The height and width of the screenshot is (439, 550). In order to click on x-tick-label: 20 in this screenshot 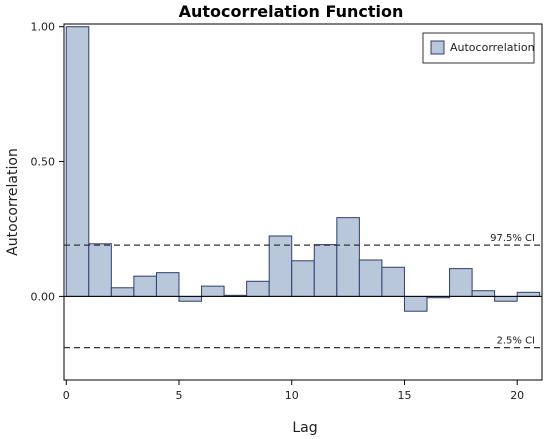, I will do `click(517, 395)`.